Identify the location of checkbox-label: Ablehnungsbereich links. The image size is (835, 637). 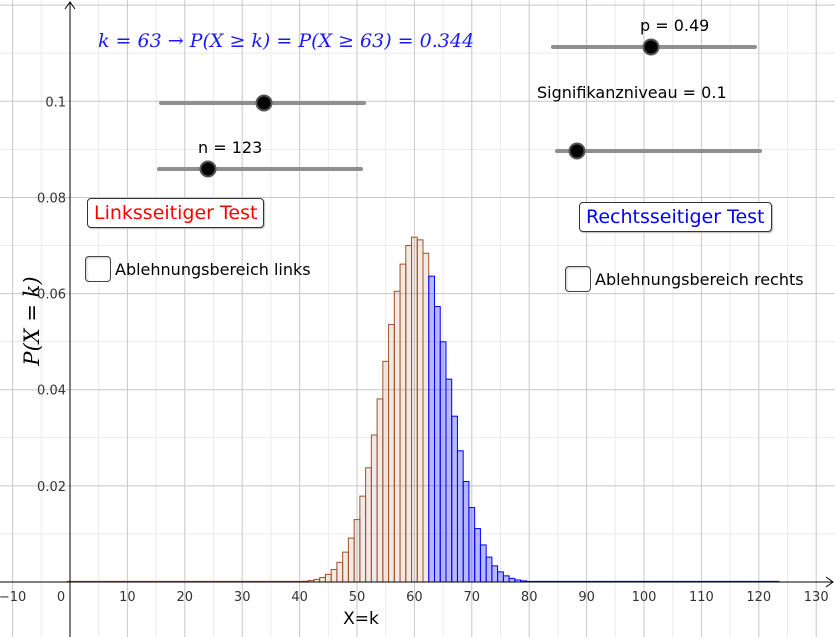
(213, 269).